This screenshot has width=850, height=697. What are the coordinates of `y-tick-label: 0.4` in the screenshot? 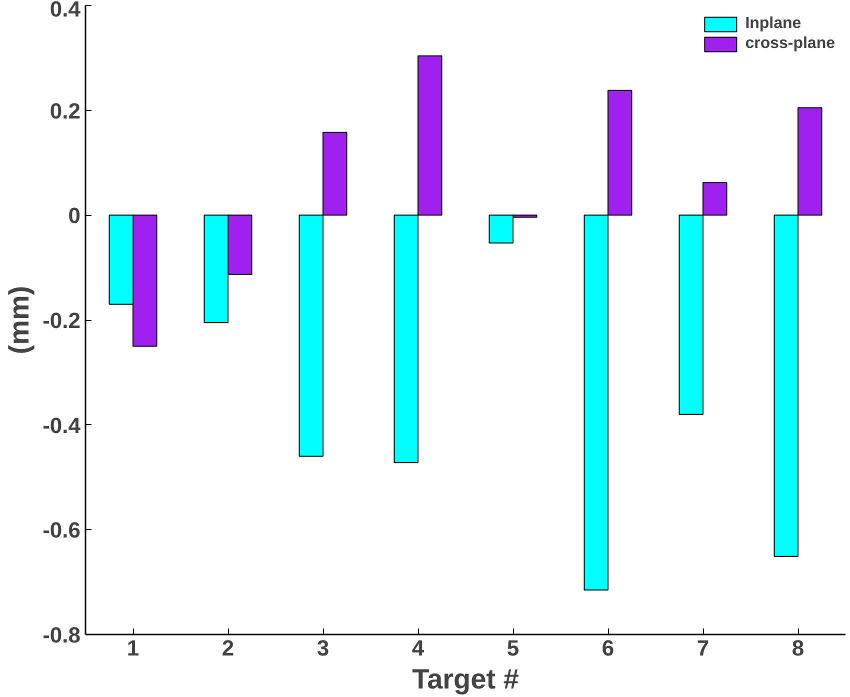 It's located at (66, 11).